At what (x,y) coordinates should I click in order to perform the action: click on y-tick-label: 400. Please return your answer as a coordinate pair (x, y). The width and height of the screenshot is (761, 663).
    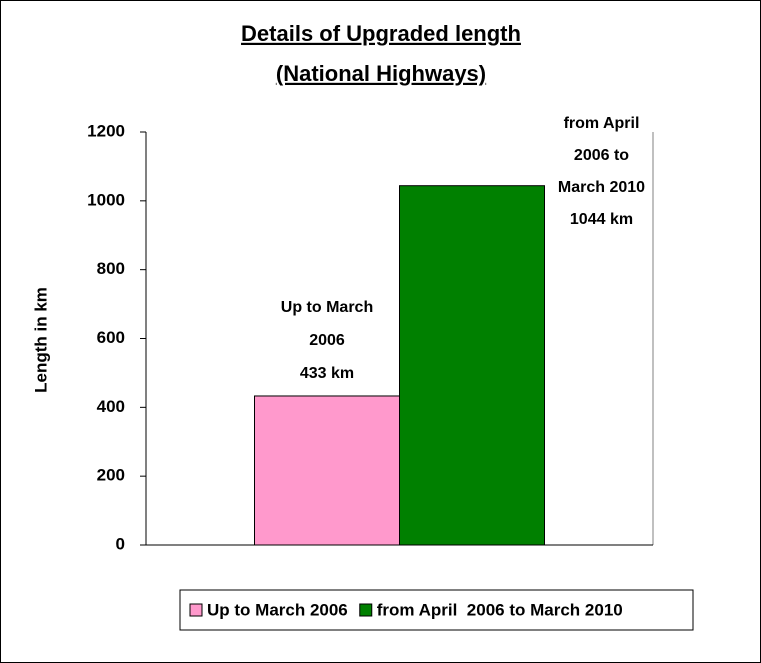
    Looking at the image, I should click on (111, 406).